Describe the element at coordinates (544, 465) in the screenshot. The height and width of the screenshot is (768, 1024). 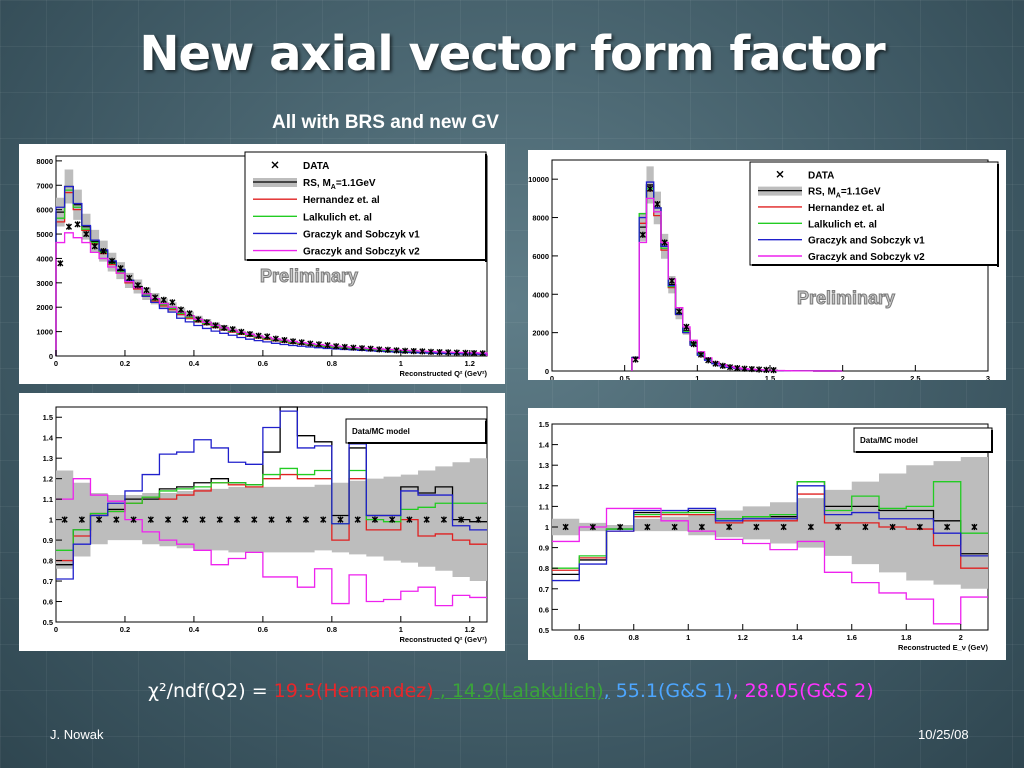
I see `y-tick-label: 1.3` at that location.